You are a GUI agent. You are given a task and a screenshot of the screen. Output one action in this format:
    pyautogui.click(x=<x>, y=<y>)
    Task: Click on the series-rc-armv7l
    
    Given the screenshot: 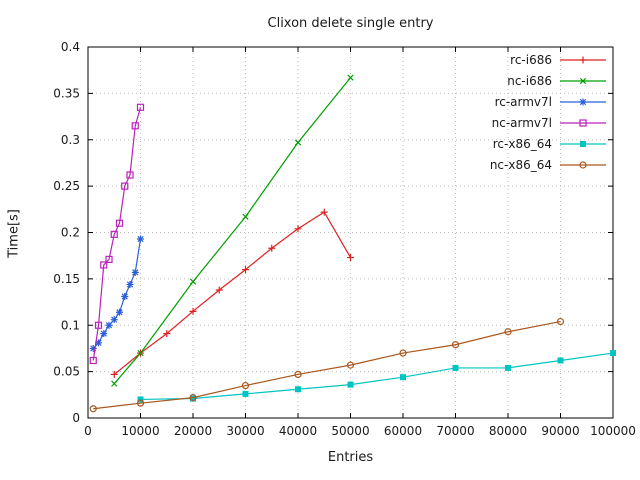 What is the action you would take?
    pyautogui.click(x=116, y=293)
    